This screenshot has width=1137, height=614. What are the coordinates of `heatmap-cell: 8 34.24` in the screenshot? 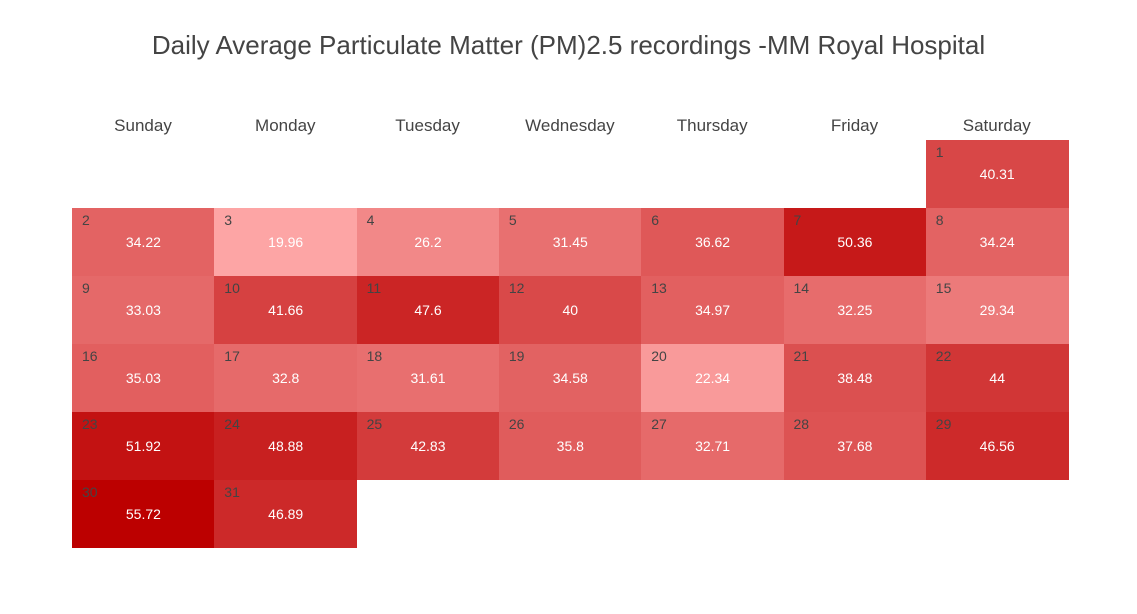 It's located at (997, 242).